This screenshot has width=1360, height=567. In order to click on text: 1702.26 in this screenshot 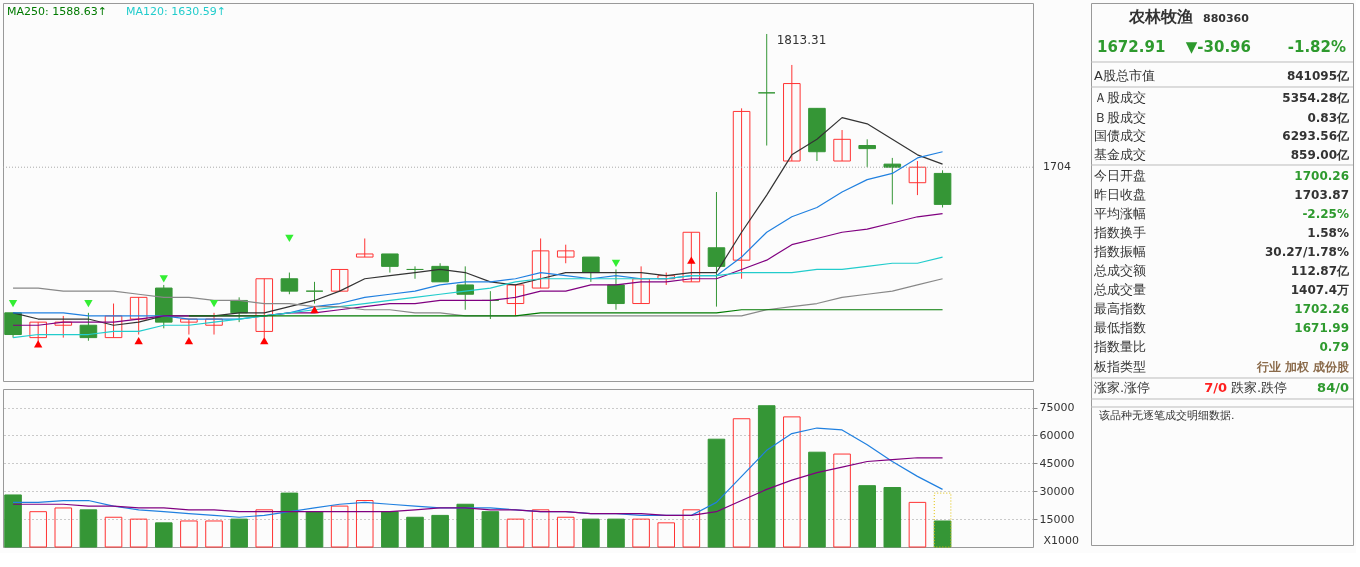, I will do `click(1321, 309)`.